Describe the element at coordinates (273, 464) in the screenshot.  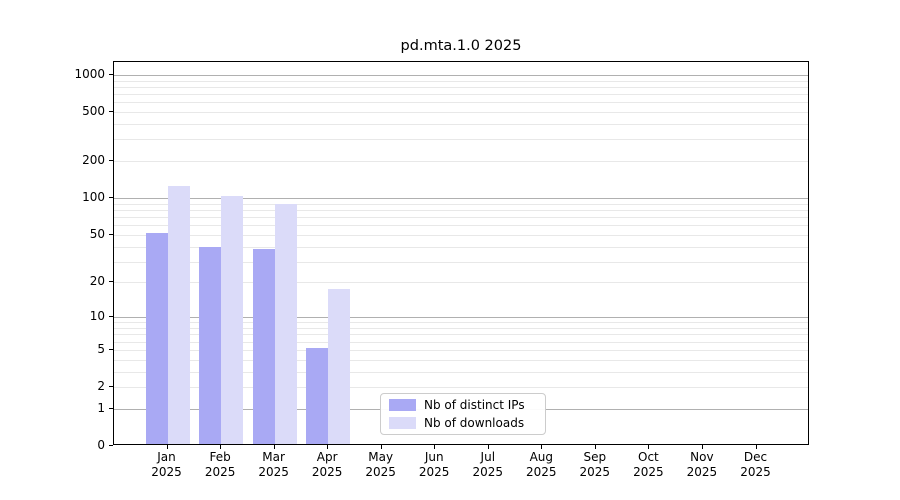
I see `x-tick-label: Mar 2025` at that location.